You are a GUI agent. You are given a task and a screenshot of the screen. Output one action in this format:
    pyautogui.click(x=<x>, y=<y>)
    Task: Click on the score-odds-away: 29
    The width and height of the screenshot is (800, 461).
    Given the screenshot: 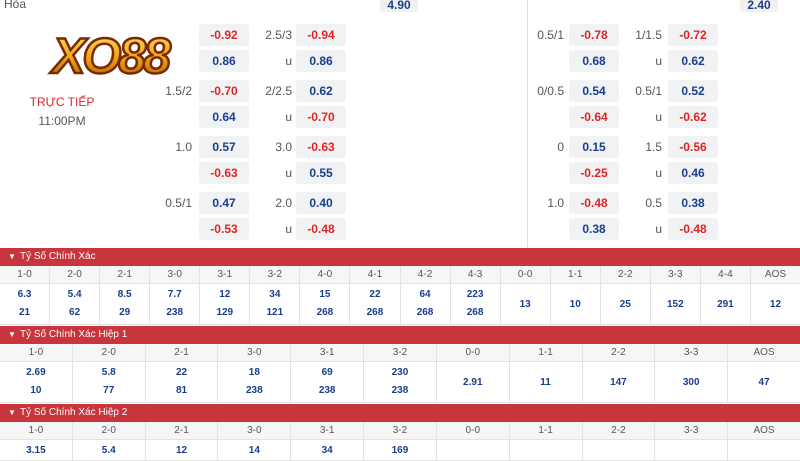 What is the action you would take?
    pyautogui.click(x=125, y=312)
    